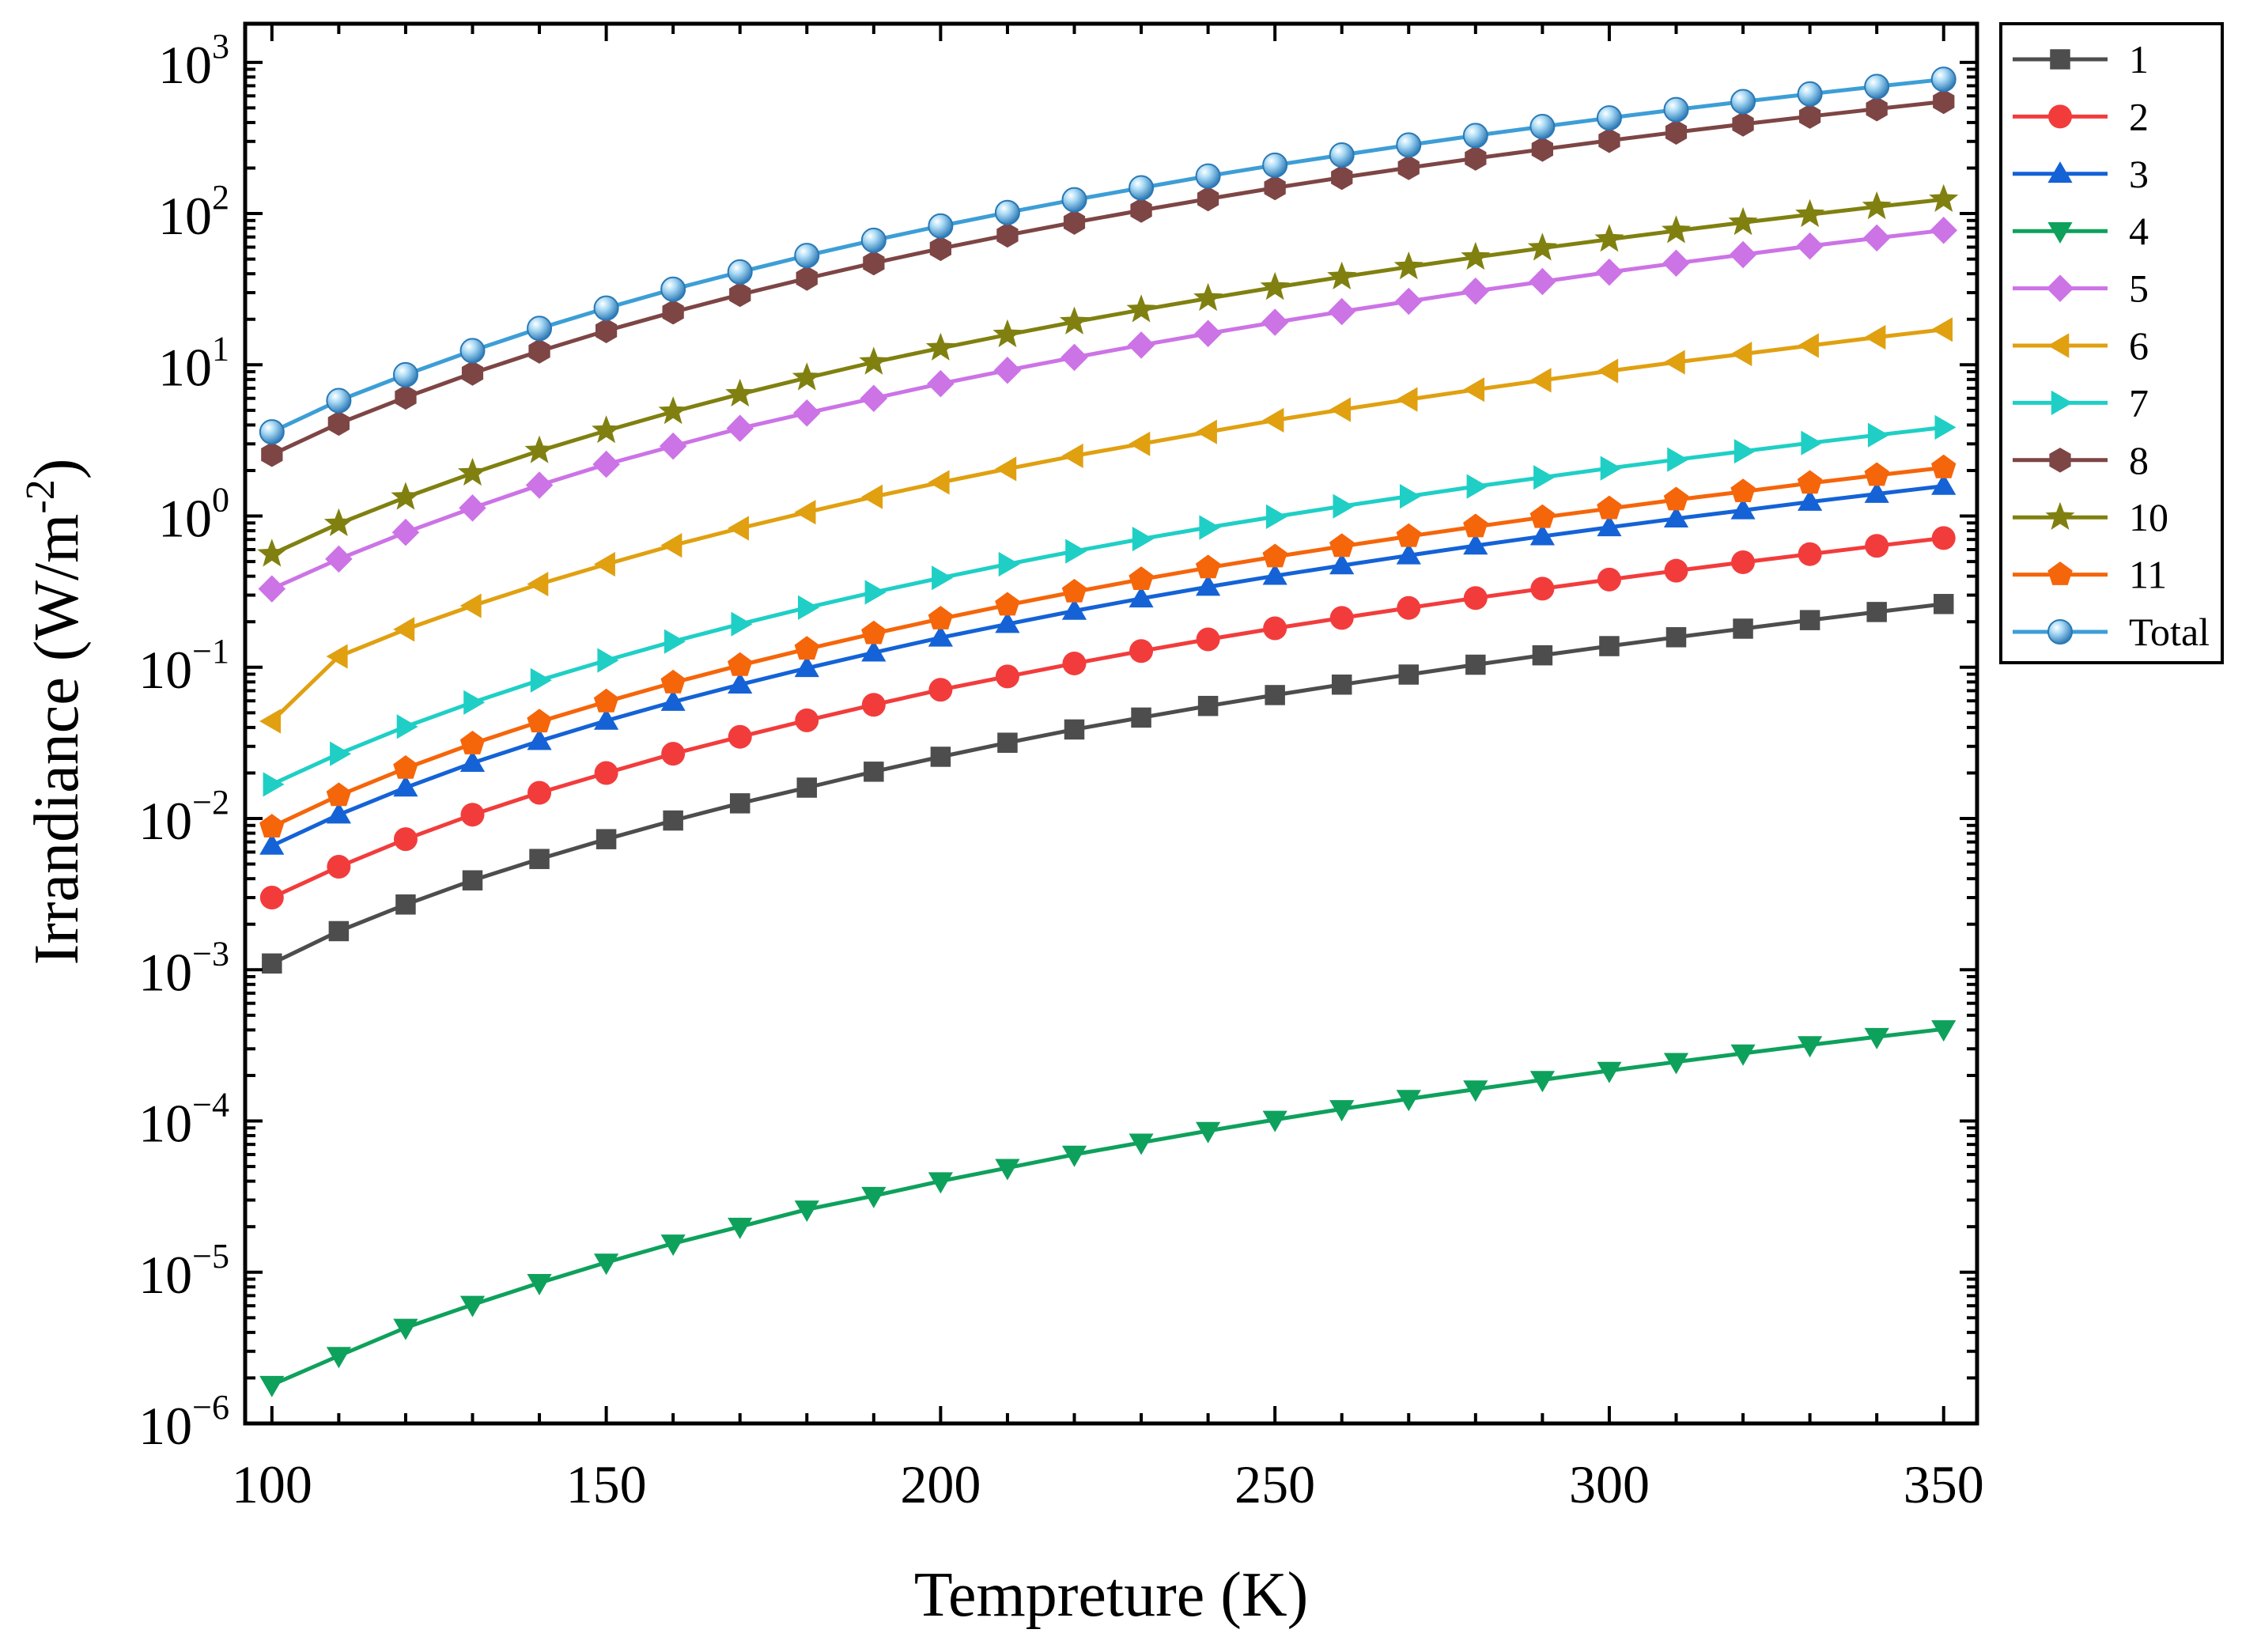  Describe the element at coordinates (210, 802) in the screenshot. I see `y-tick-exponent: −2` at that location.